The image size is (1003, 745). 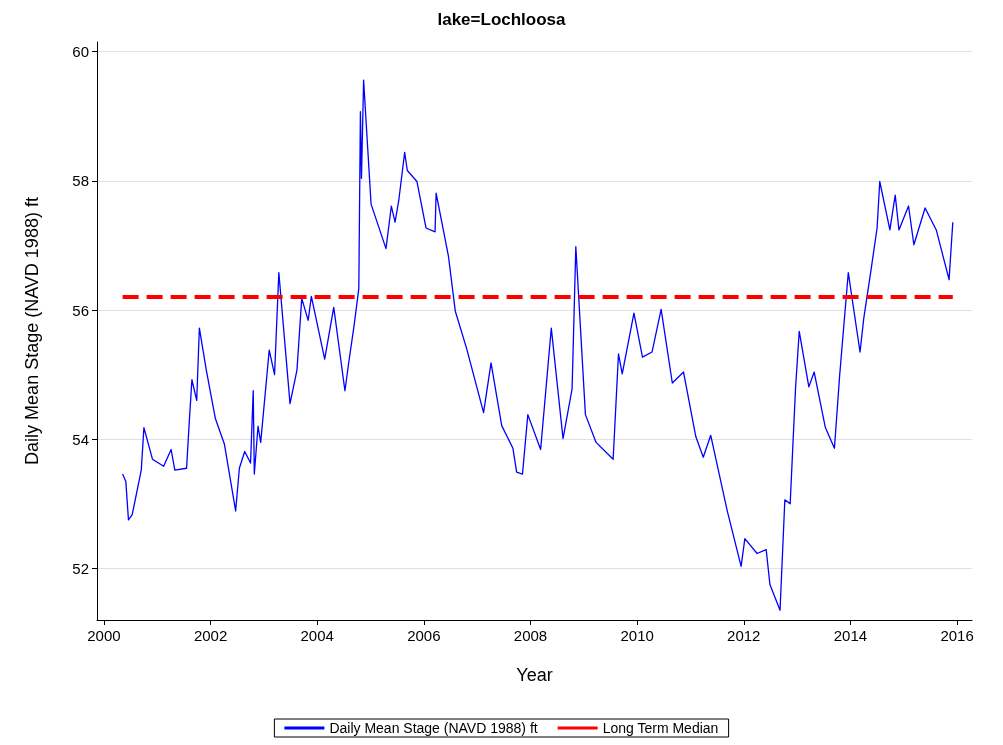 What do you see at coordinates (957, 635) in the screenshot?
I see `x-tick-label: 2016` at bounding box center [957, 635].